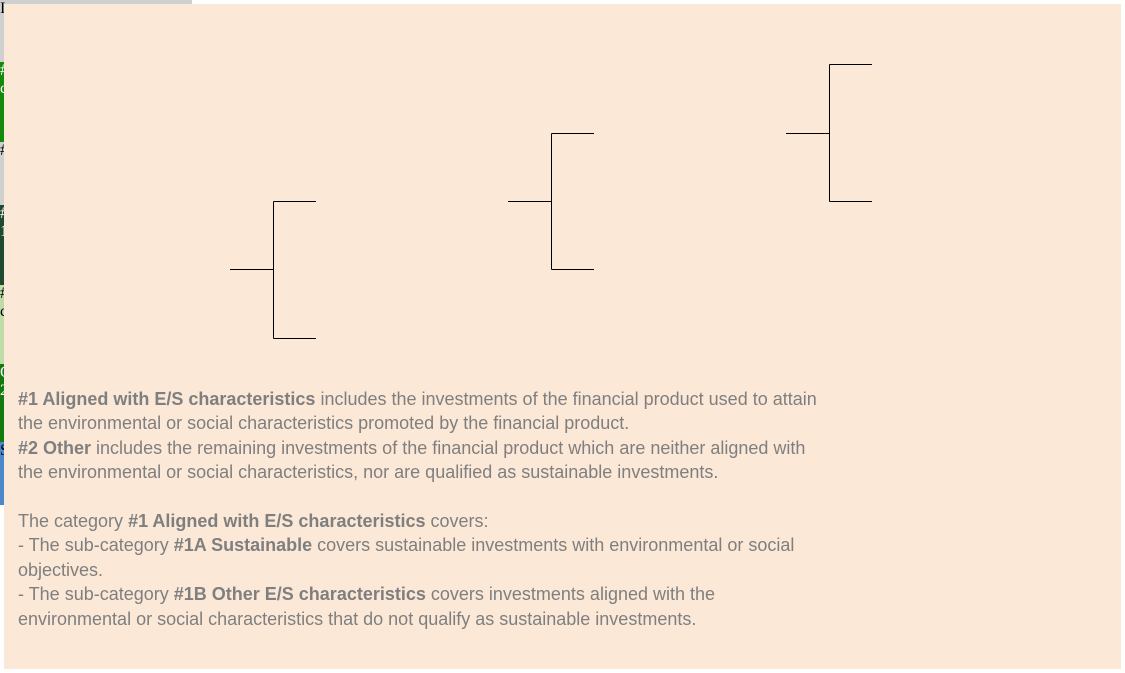 Image resolution: width=1125 pixels, height=673 pixels. I want to click on bold-text: #2 Other, so click(55, 447).